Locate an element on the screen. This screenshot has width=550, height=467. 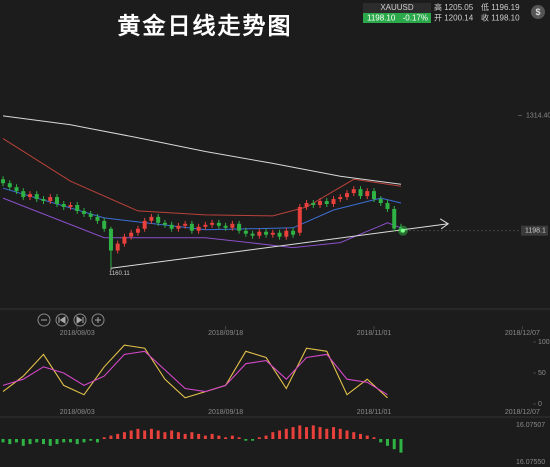
chart-title: 黄金日线走势图 is located at coordinates (205, 25).